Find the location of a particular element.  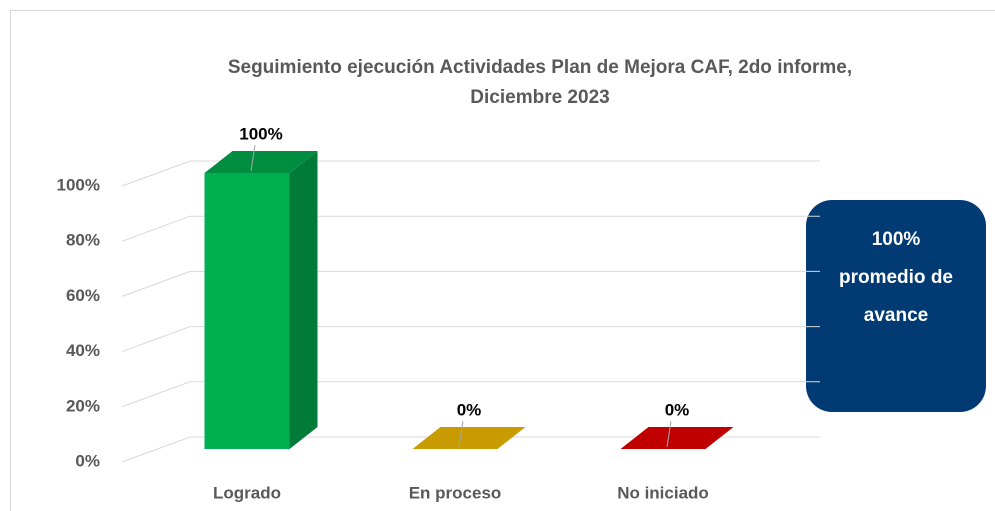

annotation-box is located at coordinates (896, 306).